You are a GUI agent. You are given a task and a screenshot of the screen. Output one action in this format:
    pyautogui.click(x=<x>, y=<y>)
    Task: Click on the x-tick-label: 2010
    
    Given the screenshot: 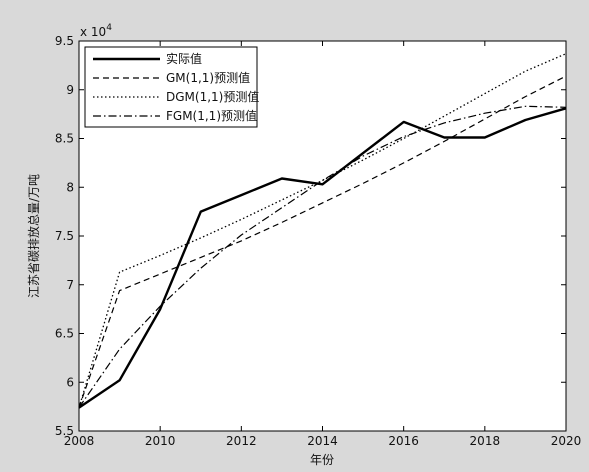 What is the action you would take?
    pyautogui.click(x=160, y=441)
    